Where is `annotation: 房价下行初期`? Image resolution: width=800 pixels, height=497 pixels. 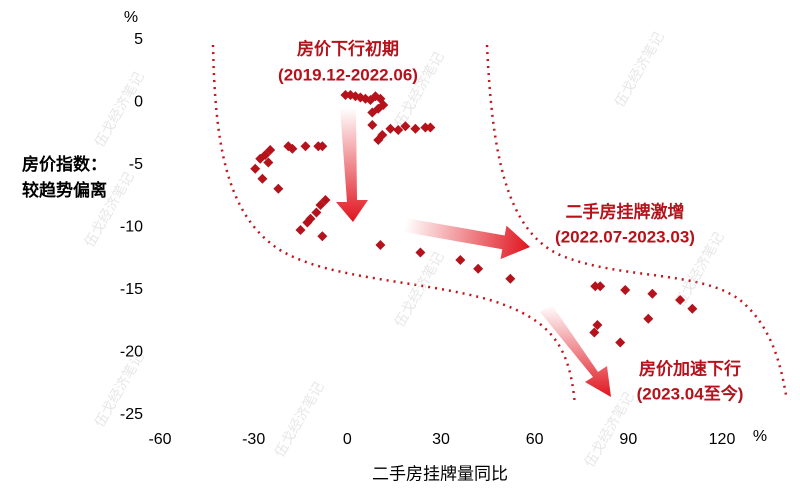
annotation: 房价下行初期 is located at coordinates (348, 48).